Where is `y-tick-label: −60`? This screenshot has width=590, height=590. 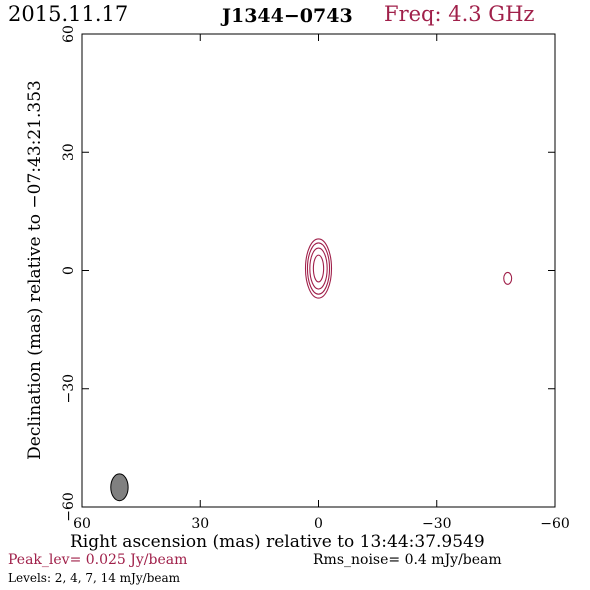
y-tick-label: −60 is located at coordinates (69, 507).